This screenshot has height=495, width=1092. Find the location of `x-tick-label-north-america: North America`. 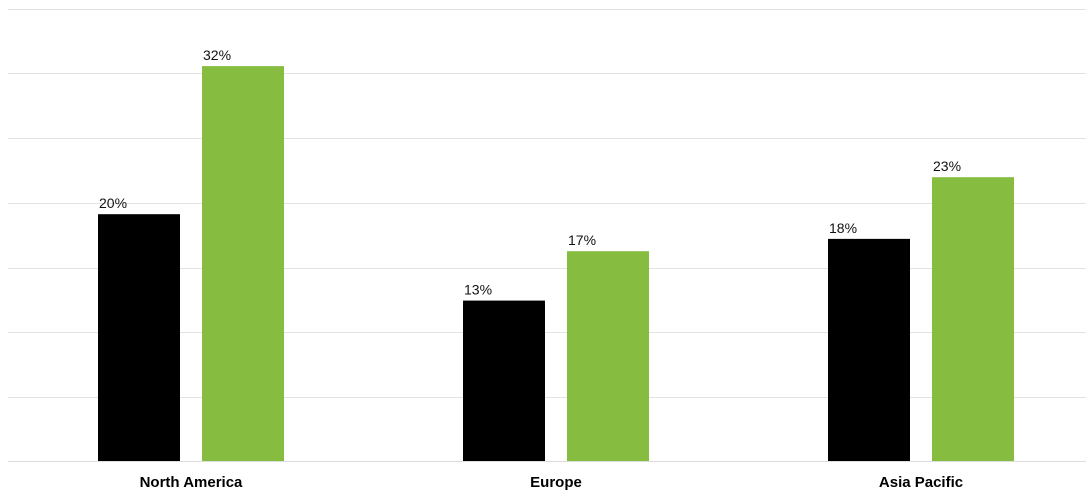

x-tick-label-north-america: North America is located at coordinates (191, 482).